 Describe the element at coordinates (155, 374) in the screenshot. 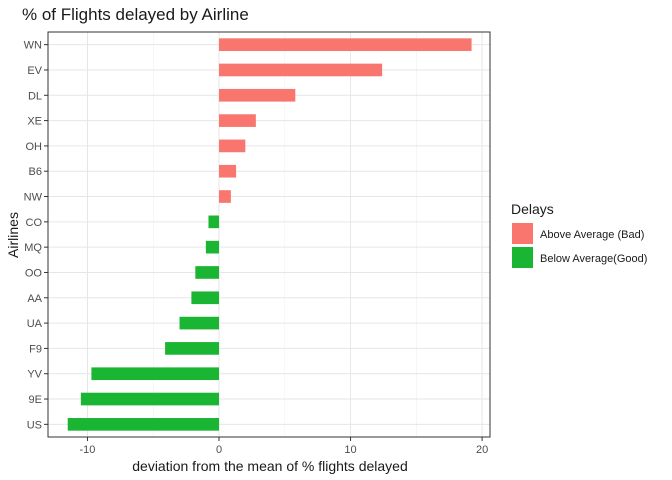

I see `bar-yv` at that location.